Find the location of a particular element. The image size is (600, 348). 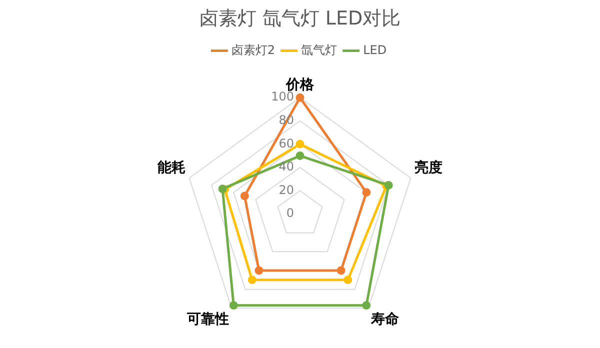

spoke-label: 能耗 is located at coordinates (171, 168).